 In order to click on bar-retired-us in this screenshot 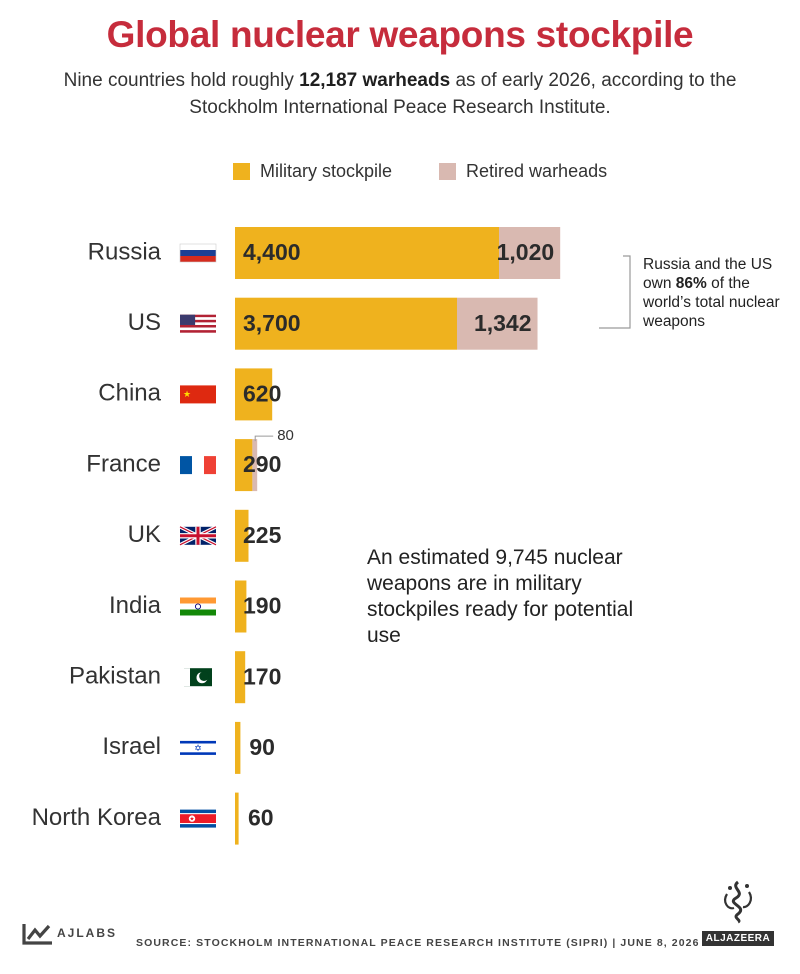, I will do `click(497, 323)`.